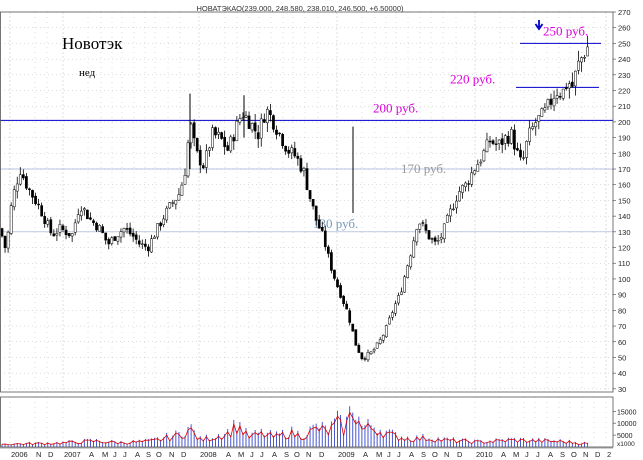 The image size is (643, 460). Describe the element at coordinates (19, 454) in the screenshot. I see `time-tick-label: 2006` at that location.